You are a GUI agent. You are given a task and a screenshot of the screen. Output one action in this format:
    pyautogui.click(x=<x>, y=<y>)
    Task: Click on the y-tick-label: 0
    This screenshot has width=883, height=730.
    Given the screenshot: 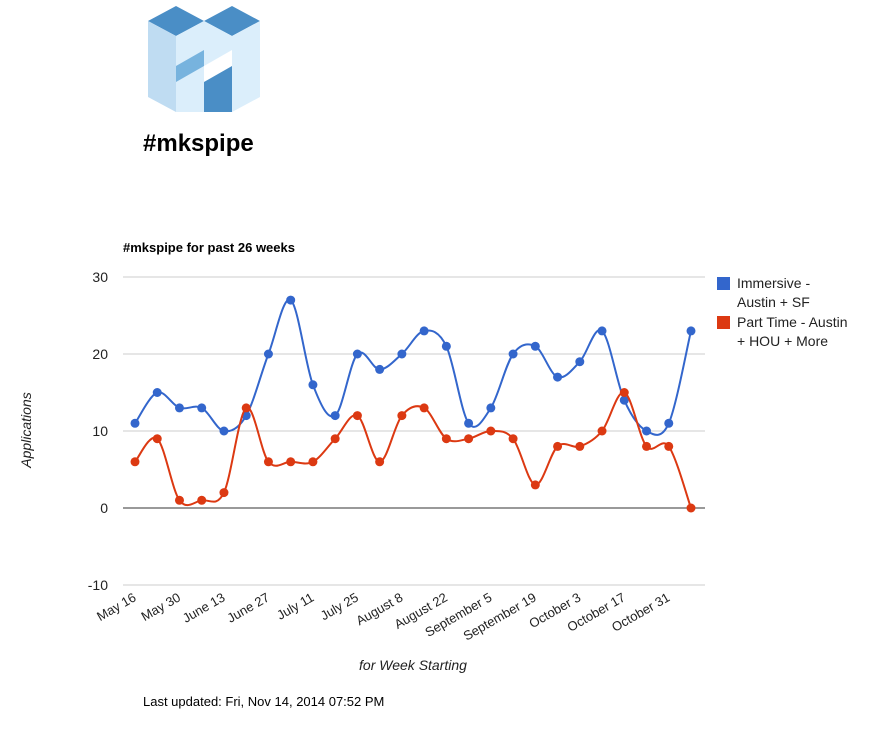 What is the action you would take?
    pyautogui.click(x=104, y=508)
    